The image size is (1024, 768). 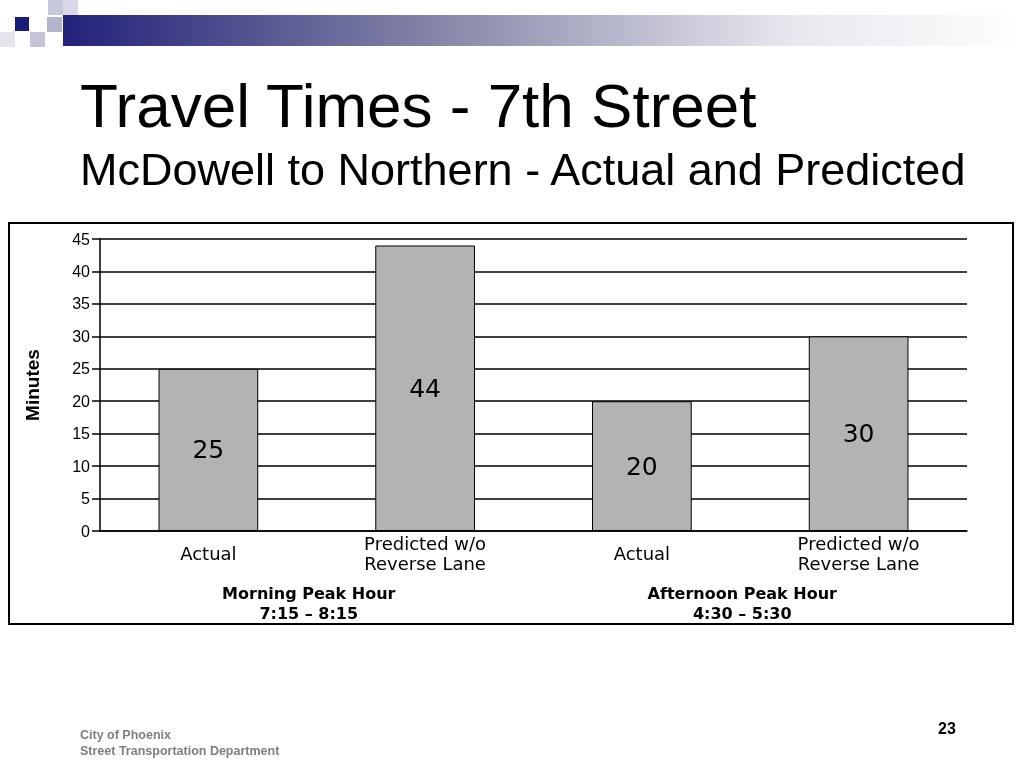 What do you see at coordinates (81, 369) in the screenshot?
I see `y-tick-label: 25` at bounding box center [81, 369].